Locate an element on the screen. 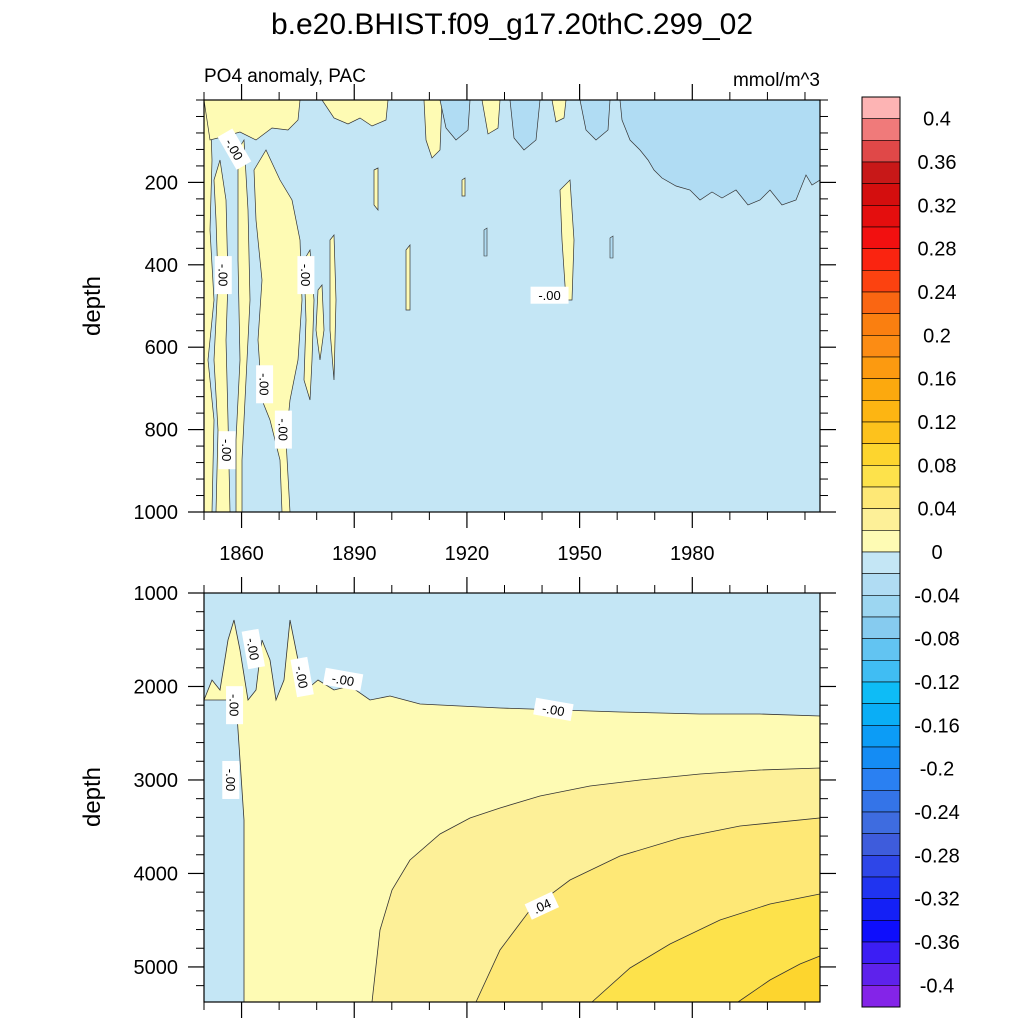 The height and width of the screenshot is (1024, 1024). colorbar-label: -0.36 is located at coordinates (937, 943).